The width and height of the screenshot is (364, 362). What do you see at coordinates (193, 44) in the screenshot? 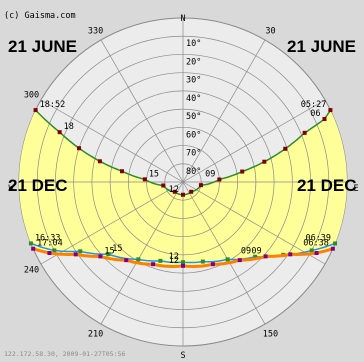
I see `altitude-label: 10°` at bounding box center [193, 44].